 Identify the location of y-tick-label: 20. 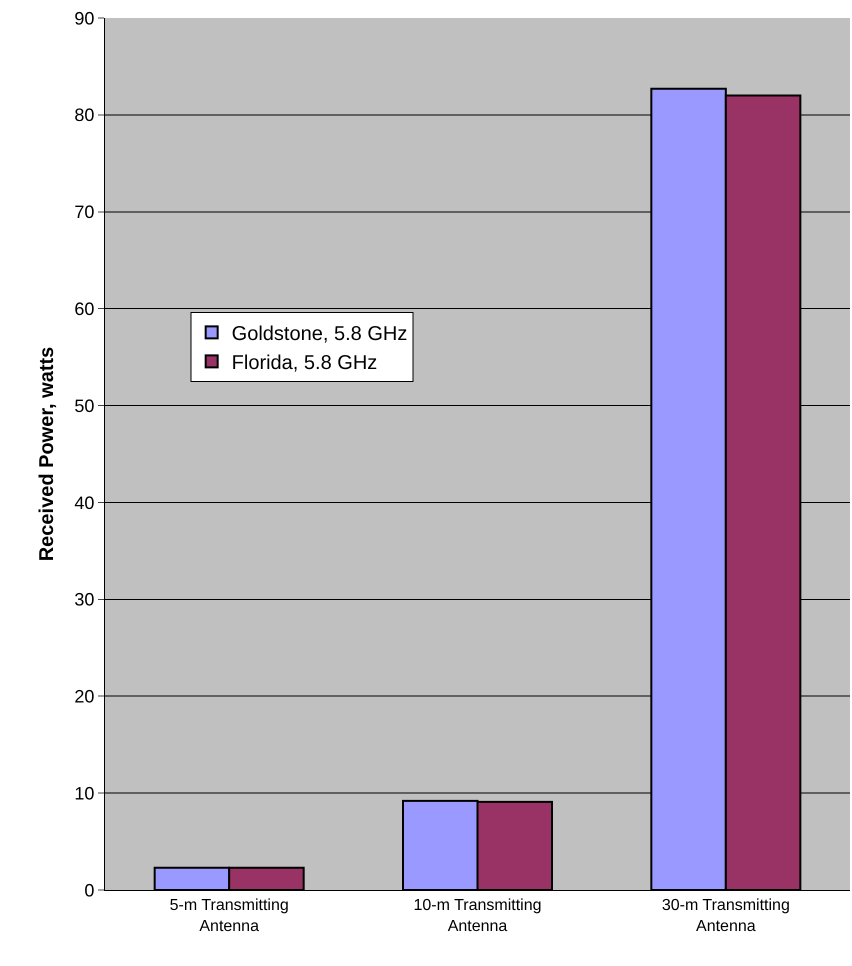
(84, 696).